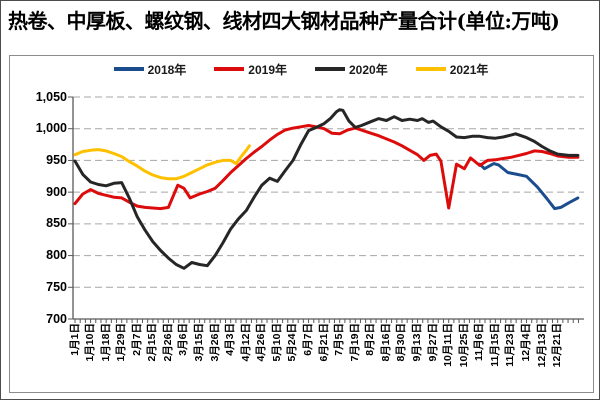 The height and width of the screenshot is (400, 600). What do you see at coordinates (432, 342) in the screenshot?
I see `x-axis-label: 9月27日` at bounding box center [432, 342].